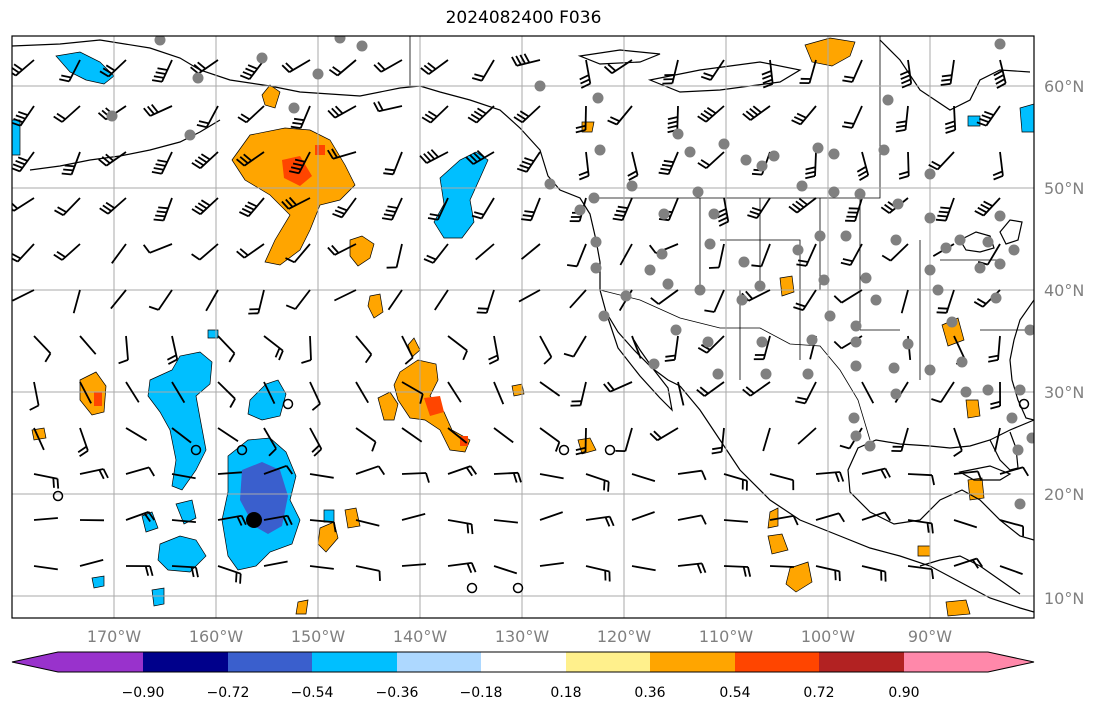  I want to click on colorbar-tick-label: −0.54, so click(312, 693).